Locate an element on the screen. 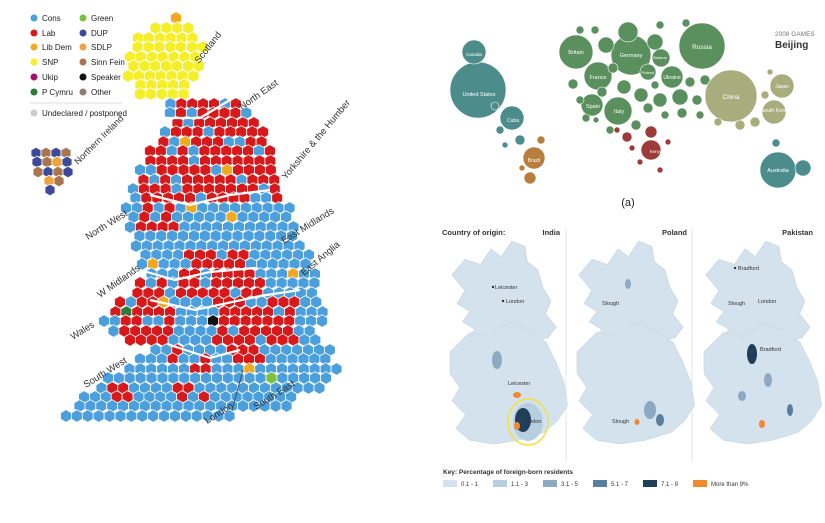  bubble-label-australia: Australia is located at coordinates (778, 171).